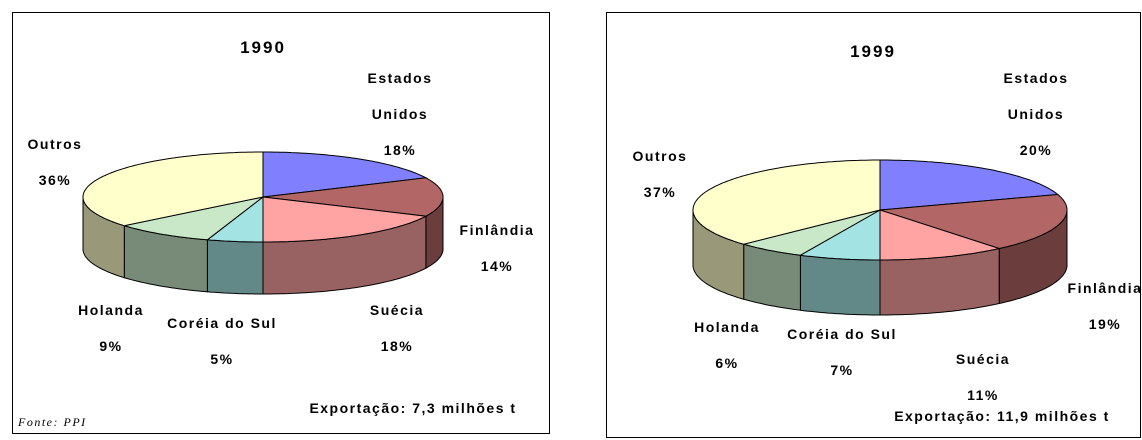  Describe the element at coordinates (222, 359) in the screenshot. I see `value-label: 5%` at that location.